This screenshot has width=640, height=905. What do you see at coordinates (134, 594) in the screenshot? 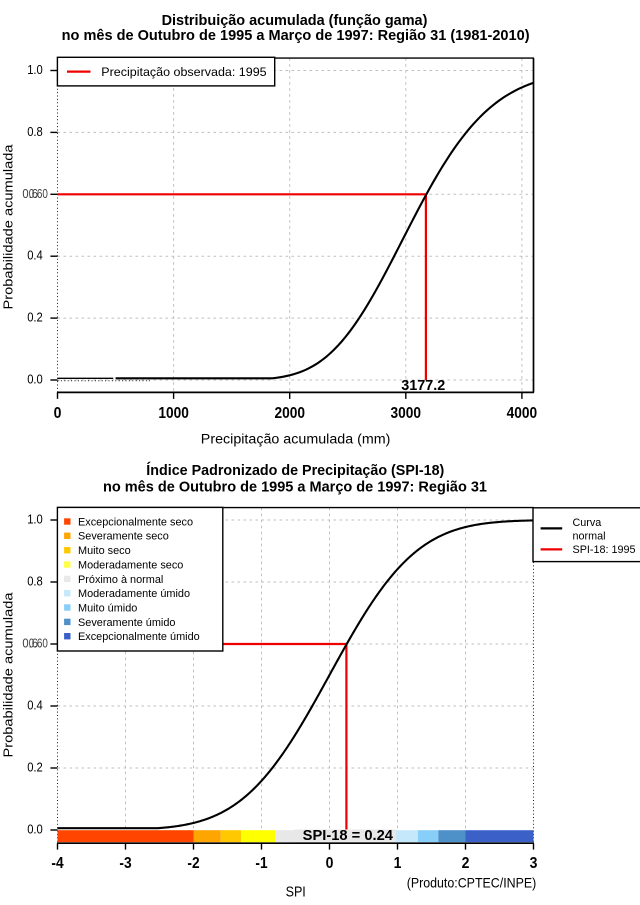
I see `svg-text: Moderadamente úmido` at bounding box center [134, 594].